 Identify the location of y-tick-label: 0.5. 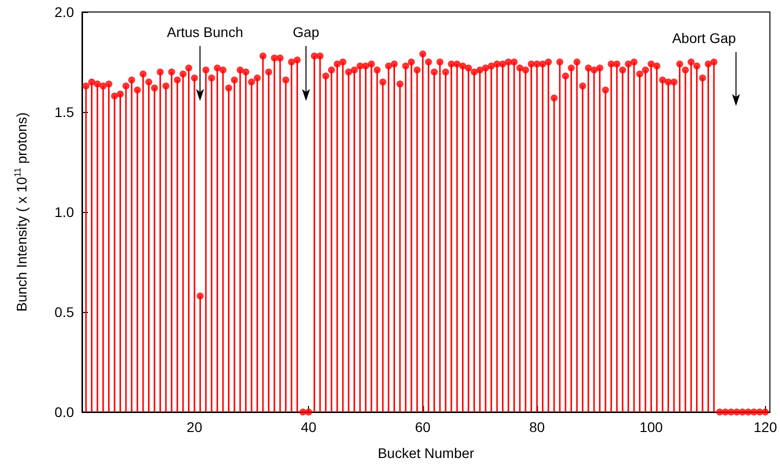
(64, 312).